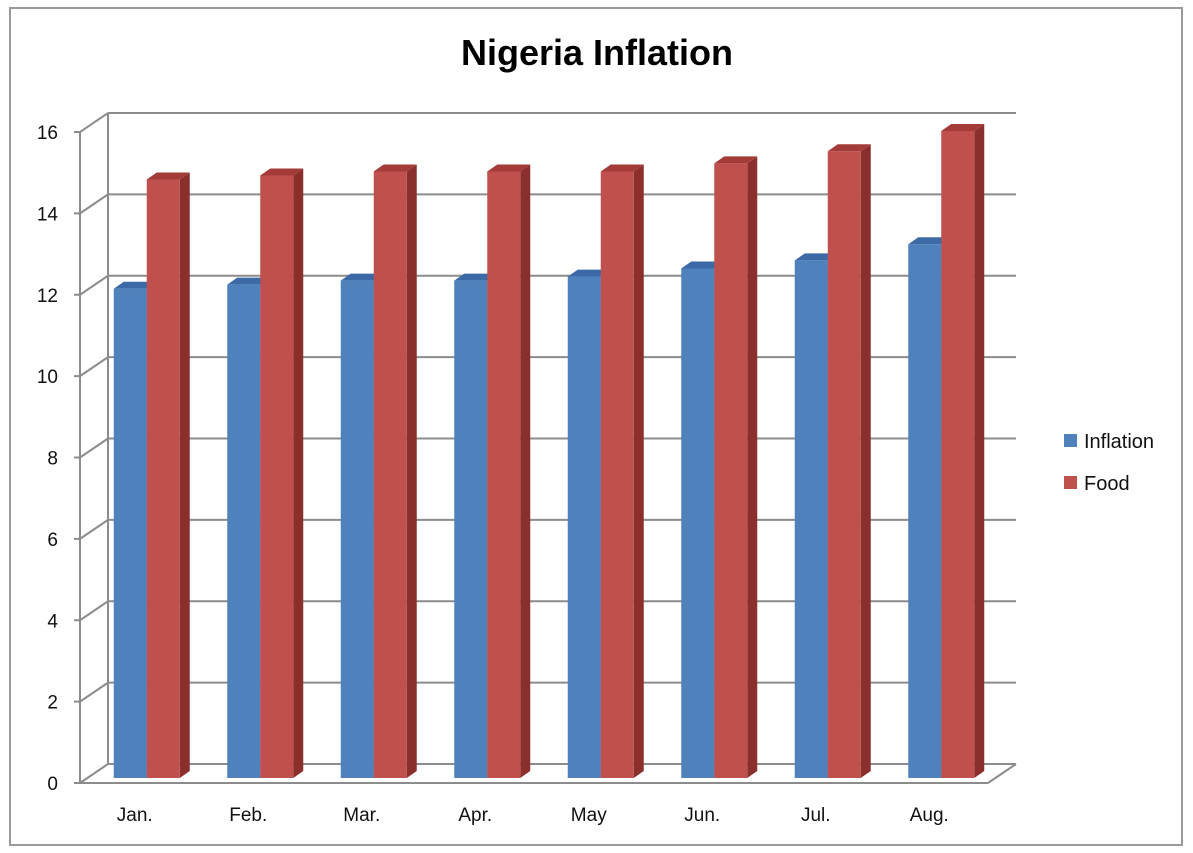 This screenshot has width=1193, height=853. What do you see at coordinates (1002, 773) in the screenshot?
I see `floor-right-edge` at bounding box center [1002, 773].